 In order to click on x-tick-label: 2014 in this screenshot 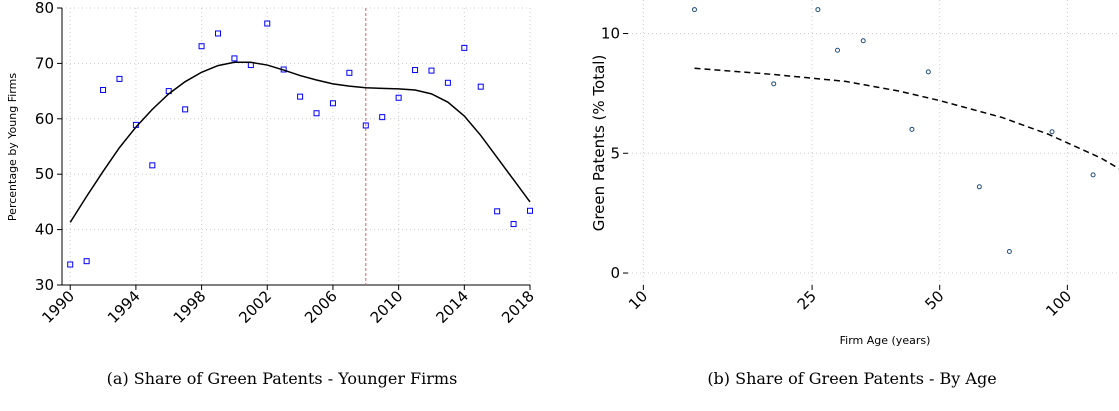, I will do `click(452, 307)`.